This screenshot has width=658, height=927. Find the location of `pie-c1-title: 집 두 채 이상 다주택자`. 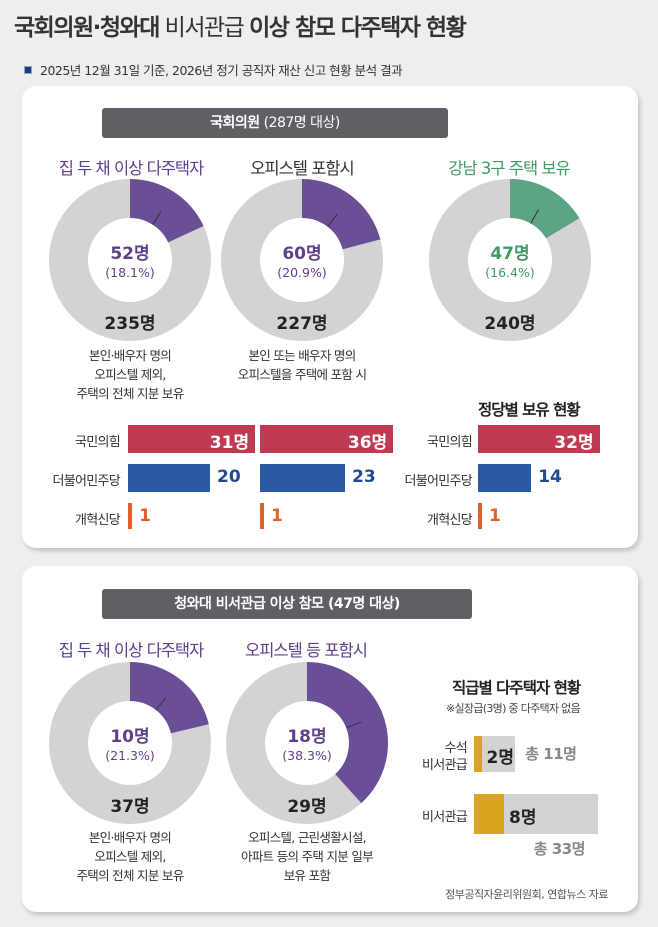

pie-c1-title: 집 두 채 이상 다주택자 is located at coordinates (131, 650).